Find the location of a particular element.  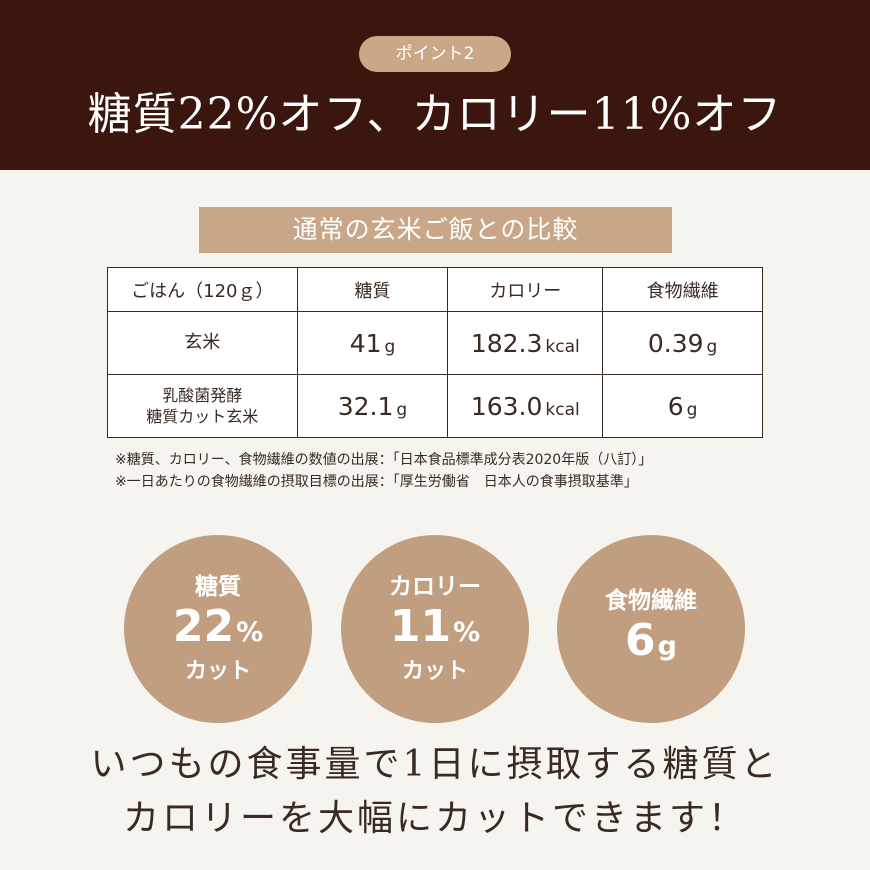

fiber-circle: 食物繊維 6g is located at coordinates (651, 629).